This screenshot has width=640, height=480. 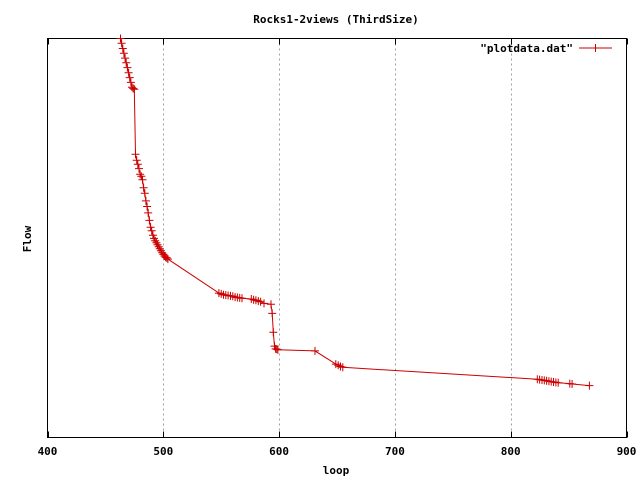 I want to click on x-tick-label-400: 400, so click(x=48, y=451).